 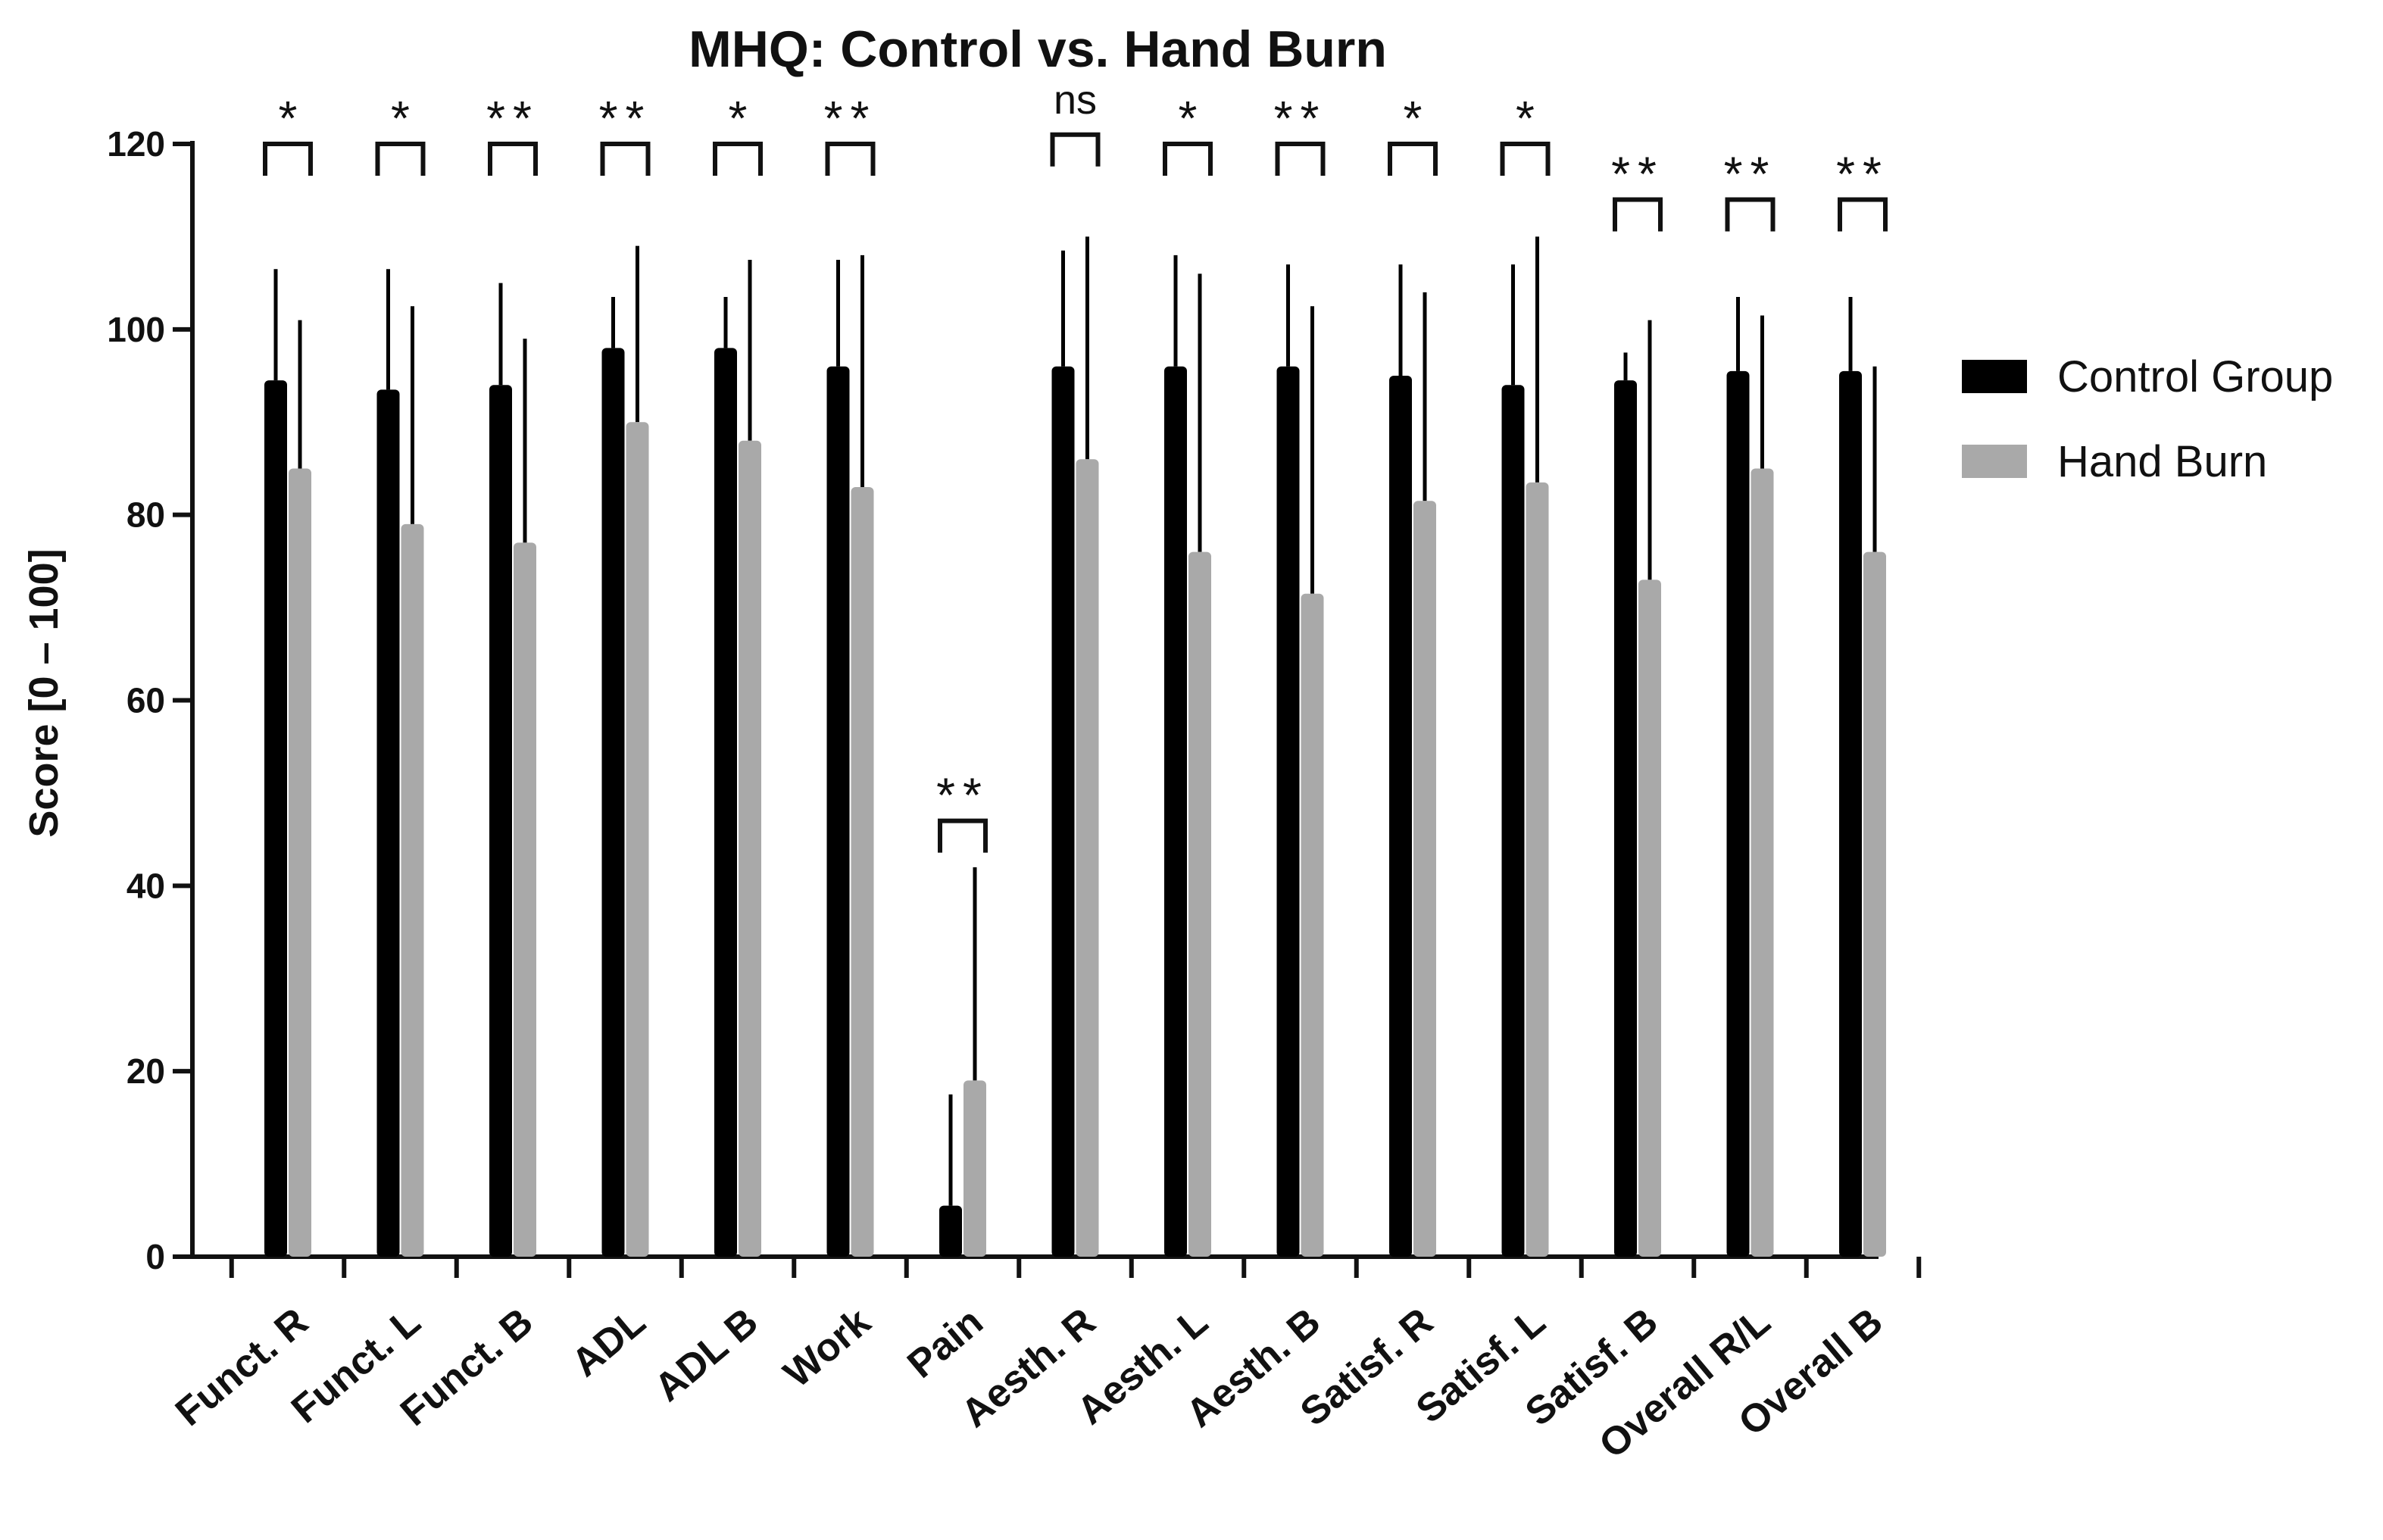 What do you see at coordinates (155, 1256) in the screenshot?
I see `y-tick-label: 0` at bounding box center [155, 1256].